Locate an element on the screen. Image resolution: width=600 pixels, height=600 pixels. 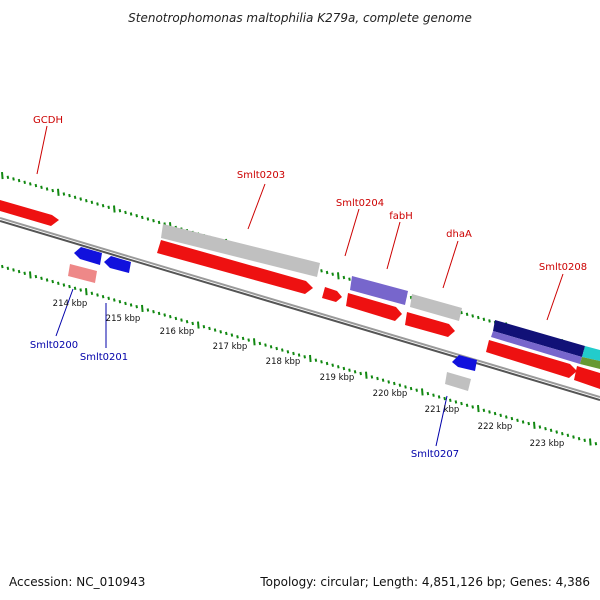
cds-smlt0203-arrow is located at coordinates (235, 267).